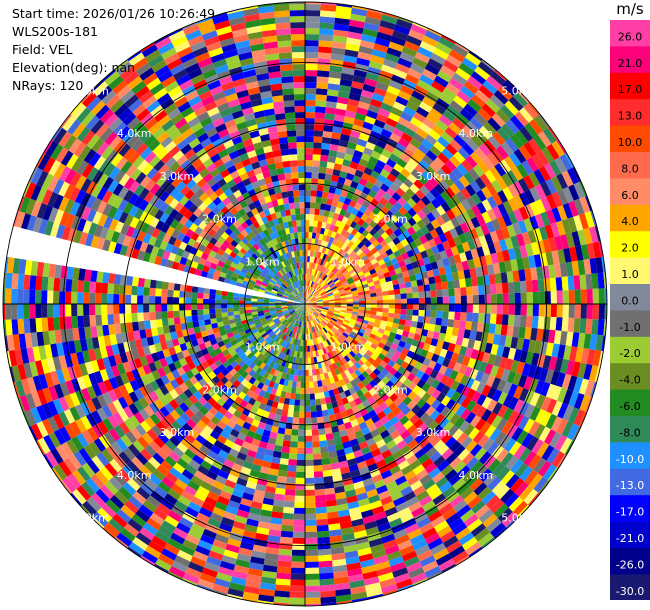 This screenshot has height=610, width=650. Describe the element at coordinates (450, 393) in the screenshot. I see `gate-2068` at that location.